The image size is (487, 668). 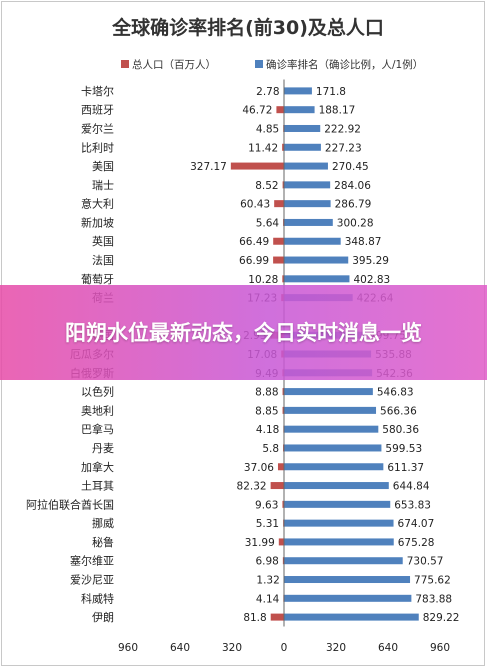 What do you see at coordinates (266, 393) in the screenshot?
I see `population-value-label: 8.88` at bounding box center [266, 393].